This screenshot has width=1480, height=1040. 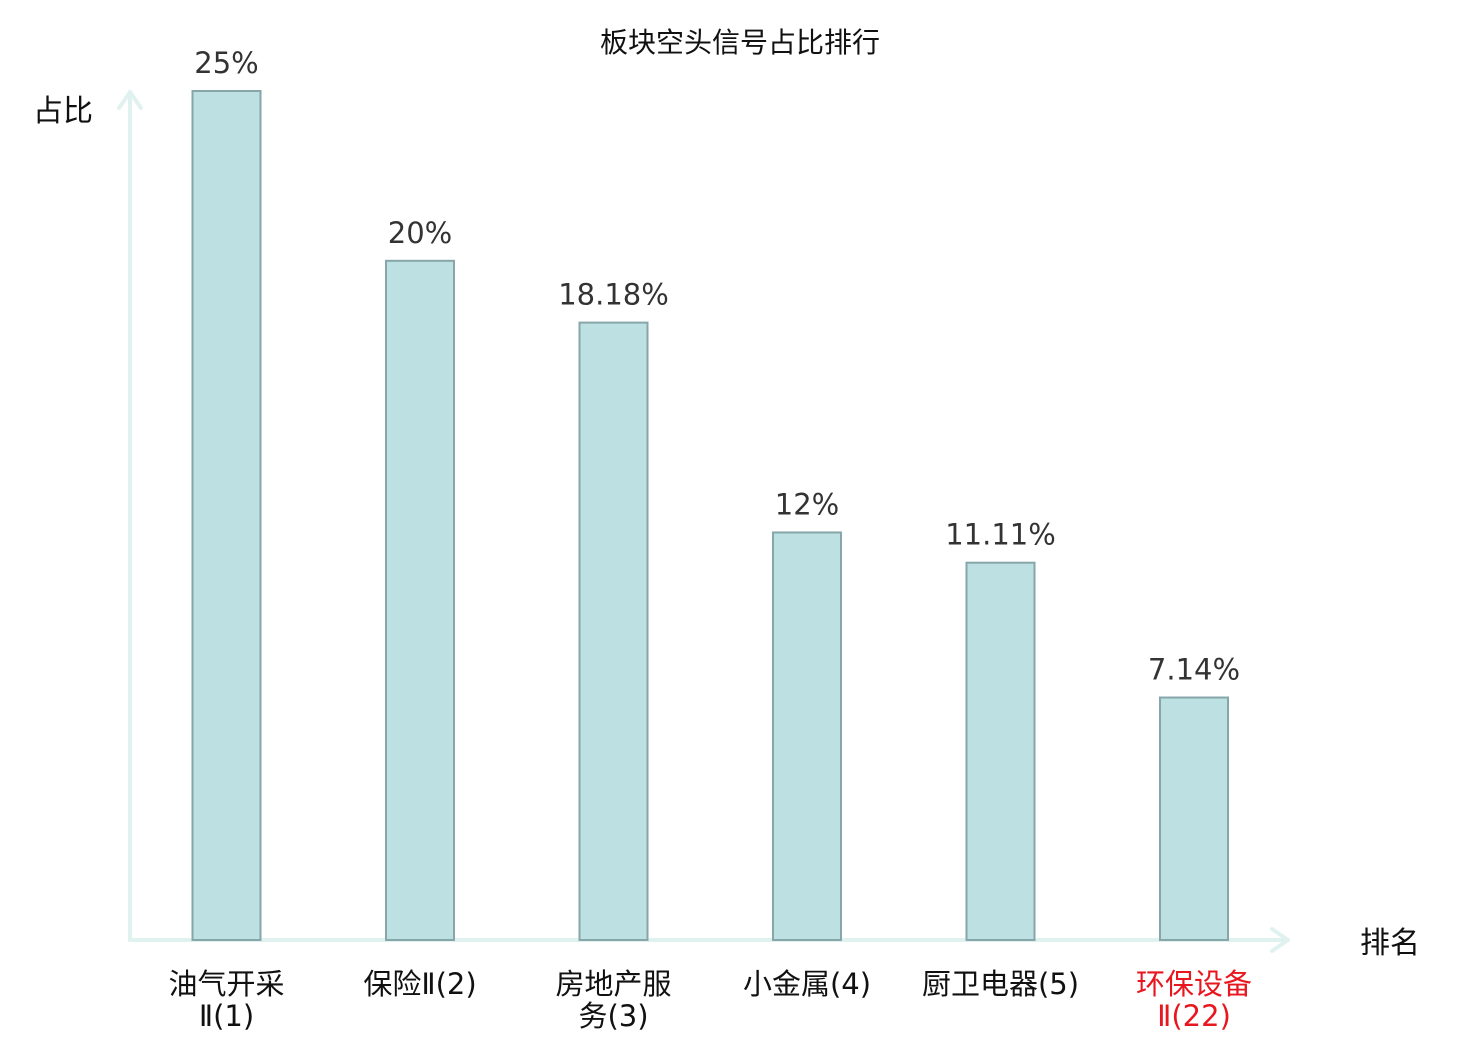 I want to click on x-axis-title: 排名, so click(x=1390, y=943).